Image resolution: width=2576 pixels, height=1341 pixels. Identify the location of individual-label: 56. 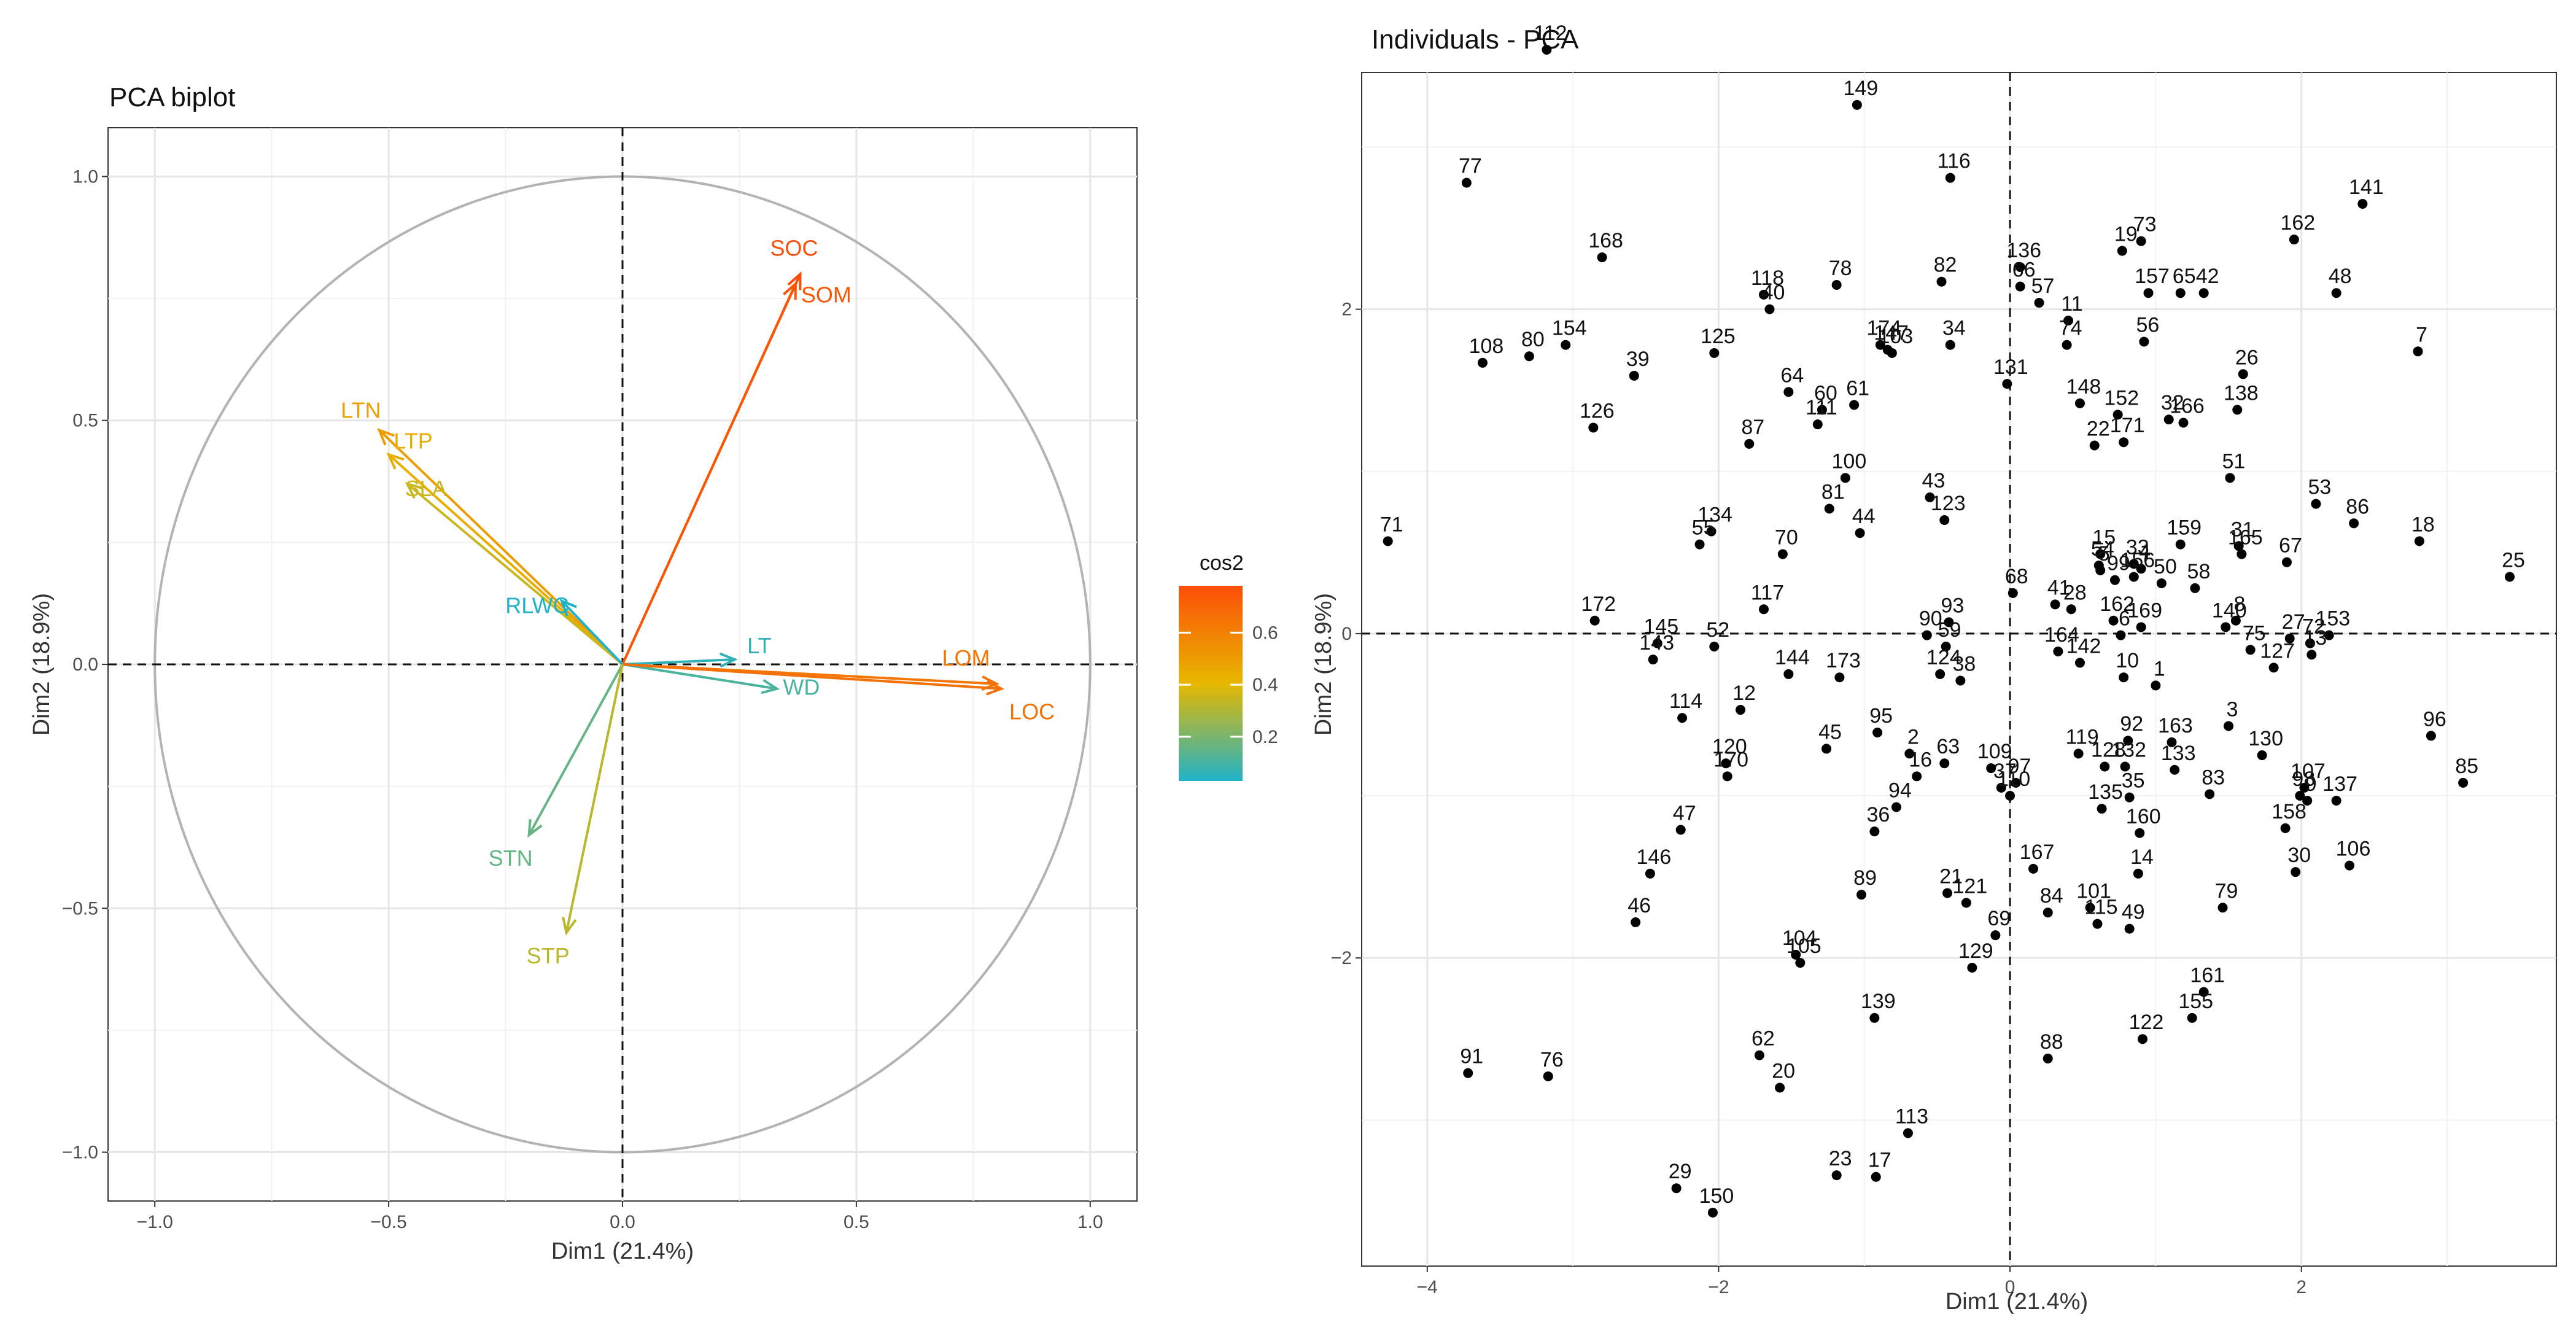
(2147, 325).